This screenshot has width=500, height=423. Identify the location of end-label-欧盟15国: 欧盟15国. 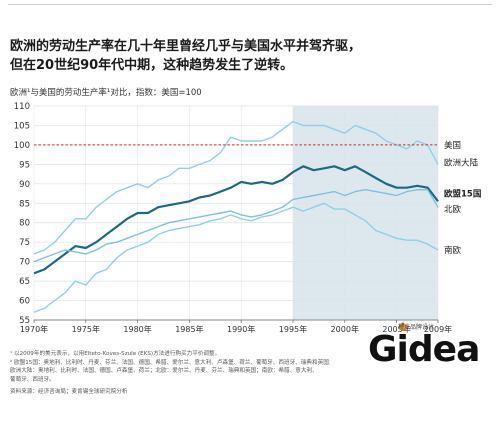
(462, 194).